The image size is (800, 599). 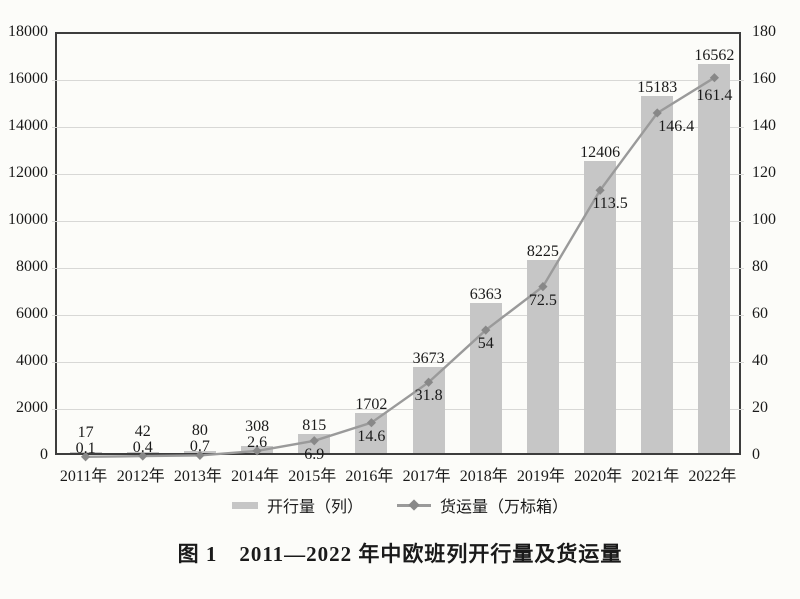 What do you see at coordinates (199, 431) in the screenshot?
I see `bar-value-label: 80` at bounding box center [199, 431].